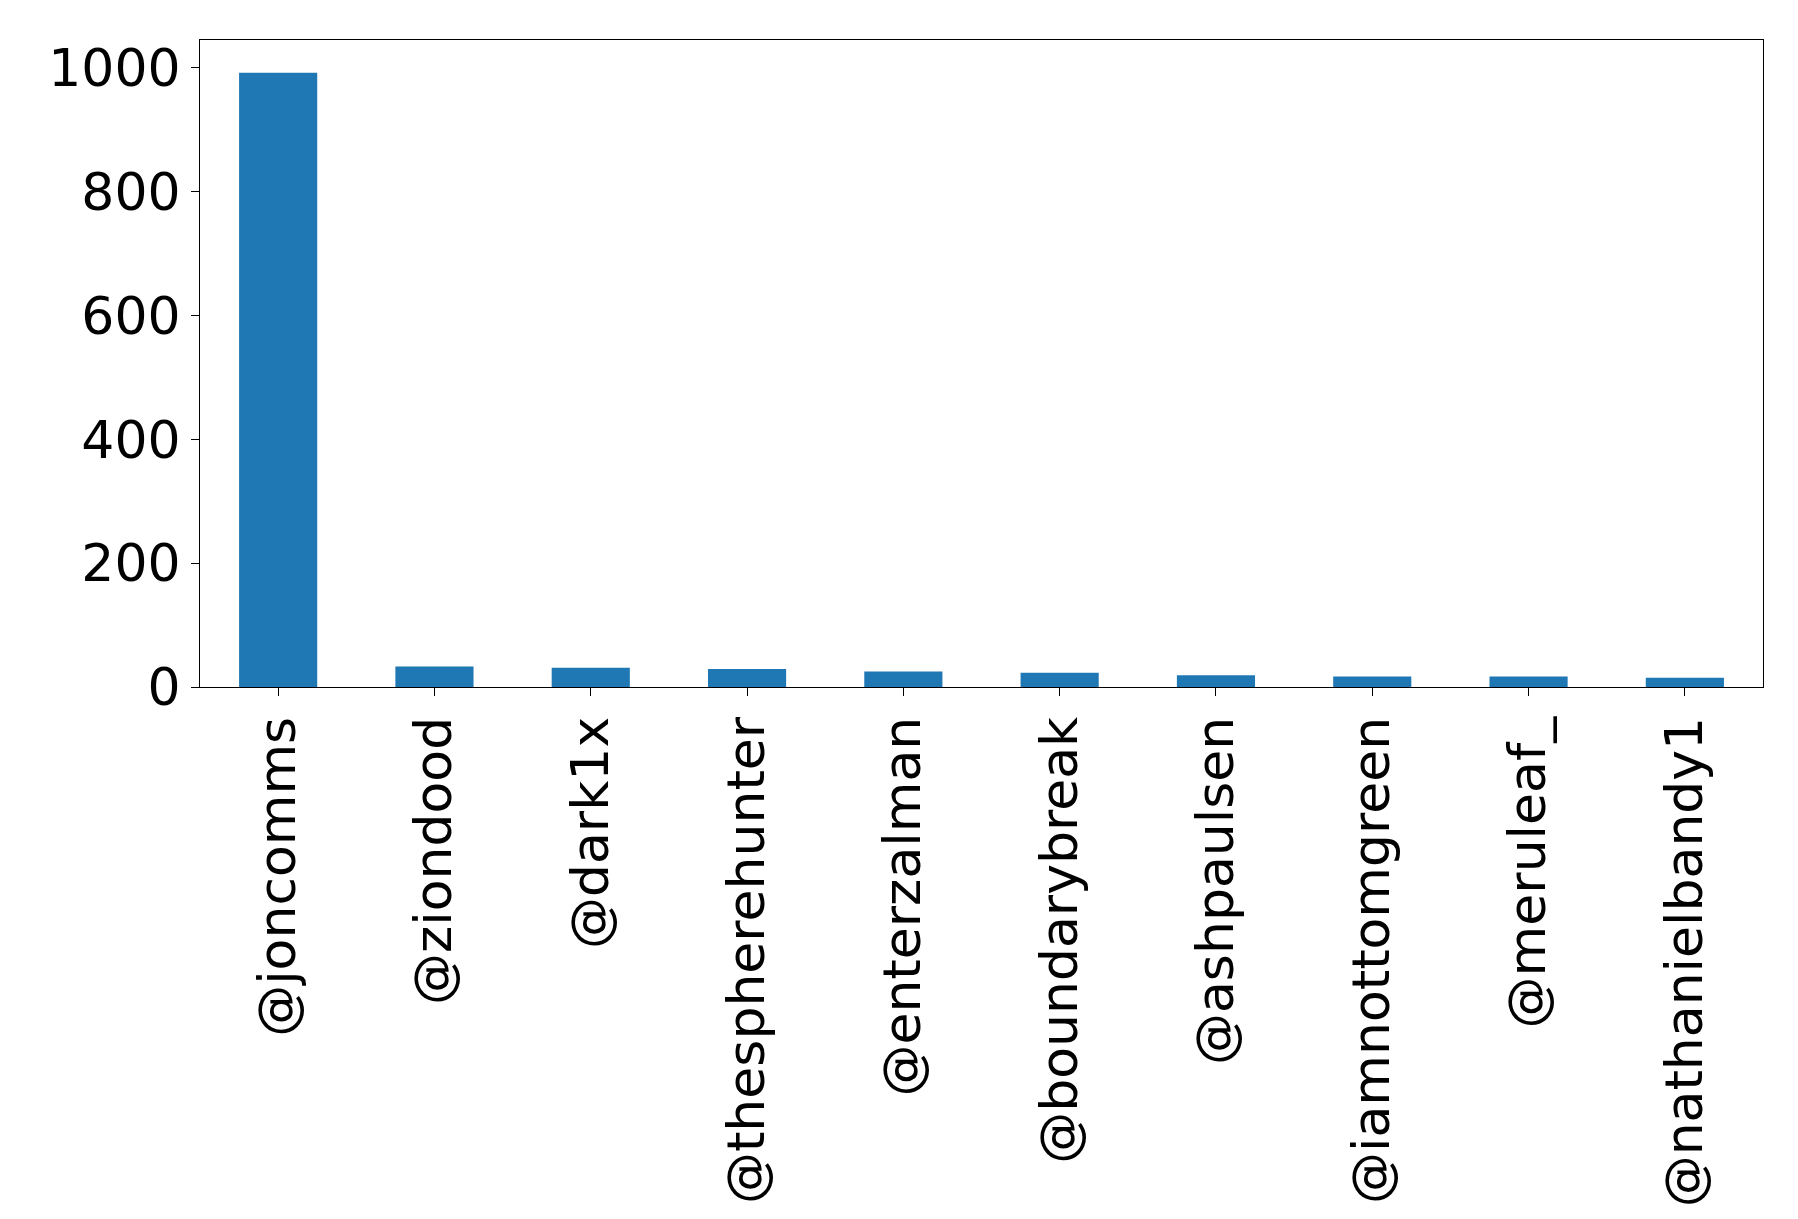 This screenshot has width=1798, height=1219. Describe the element at coordinates (902, 906) in the screenshot. I see `x-tick-label: @enterzalman` at that location.